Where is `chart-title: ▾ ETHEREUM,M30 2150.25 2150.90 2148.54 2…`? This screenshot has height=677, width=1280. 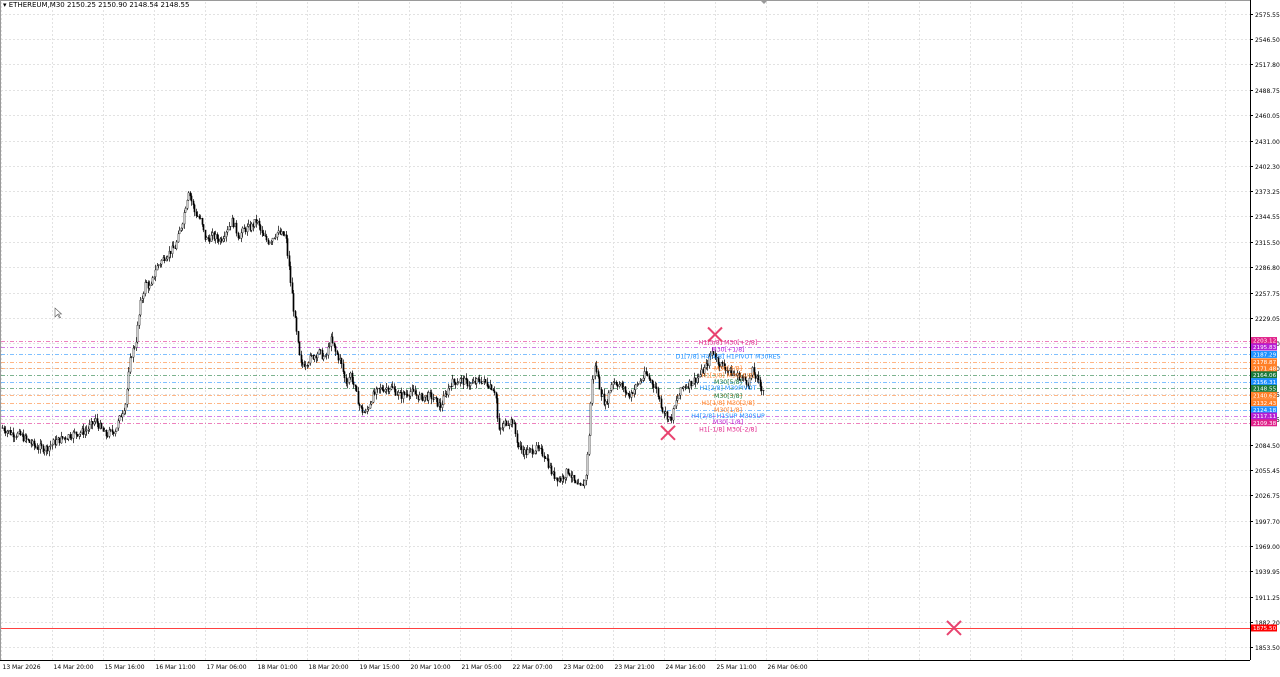
chart-title: ▾ ETHEREUM,M30 2150.25 2150.90 2148.54 2… is located at coordinates (96, 5).